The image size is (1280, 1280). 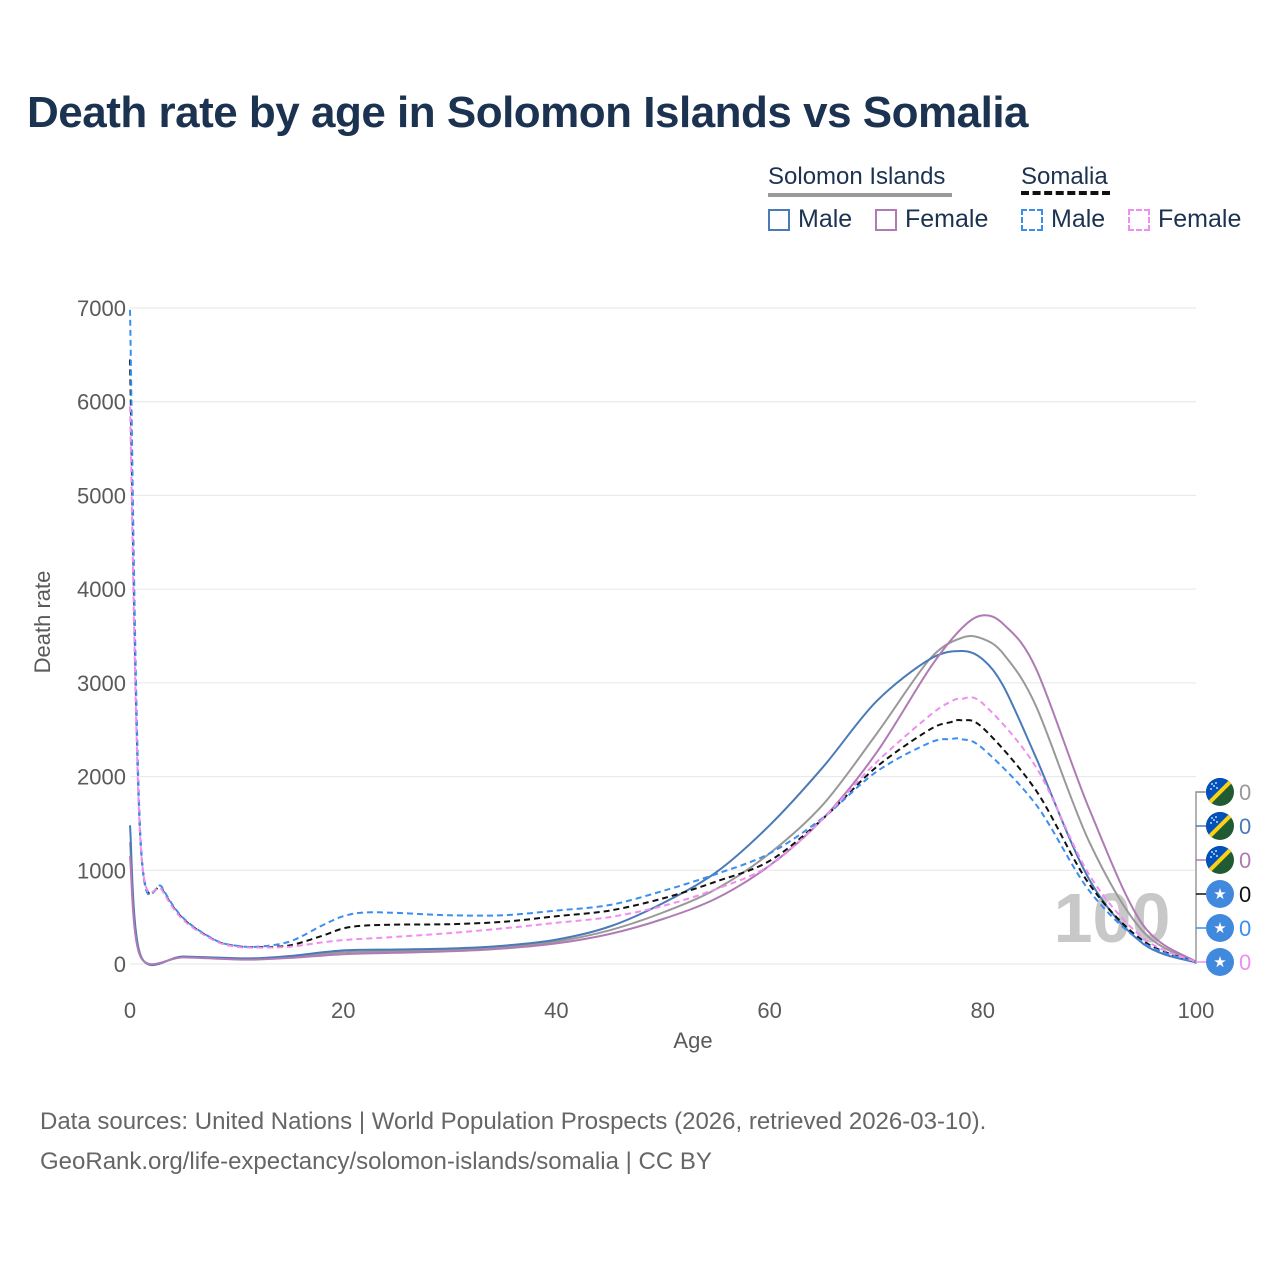 I want to click on y-tick-label: 6000, so click(x=101, y=402).